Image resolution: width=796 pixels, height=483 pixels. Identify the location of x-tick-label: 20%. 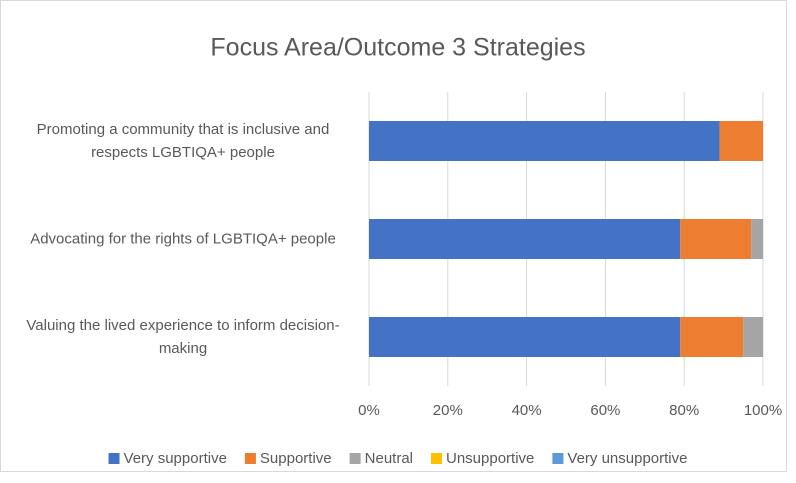
(448, 410).